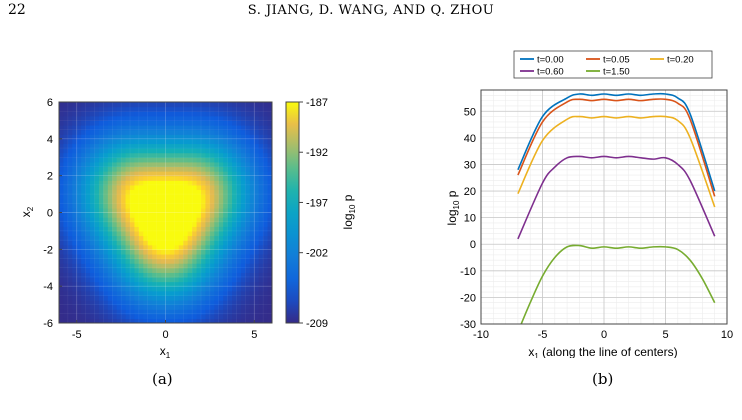 The image size is (742, 420). Describe the element at coordinates (317, 153) in the screenshot. I see `colorbar-tick-label: -192` at that location.